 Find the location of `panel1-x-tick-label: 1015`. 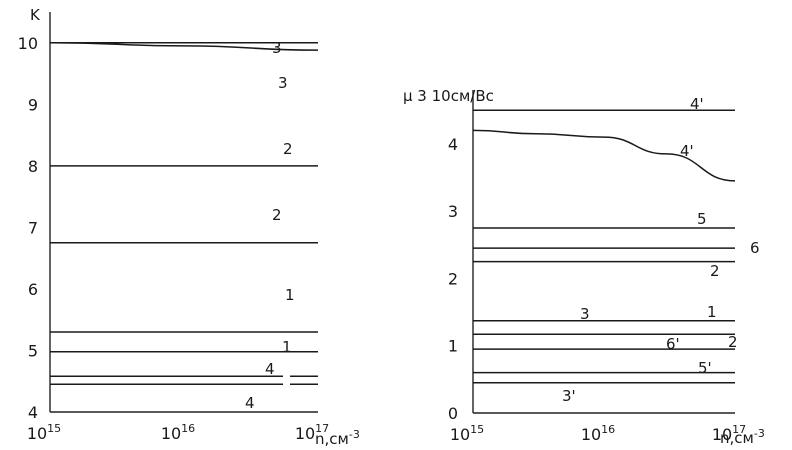

panel1-x-tick-label: 1015 is located at coordinates (44, 432).